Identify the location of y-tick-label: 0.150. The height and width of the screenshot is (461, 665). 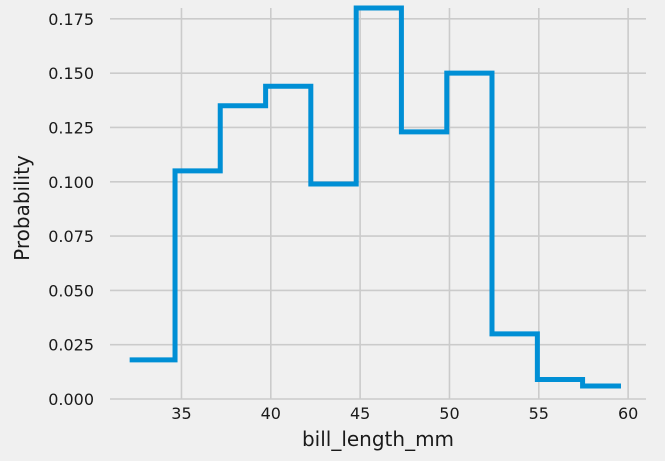
(71, 73).